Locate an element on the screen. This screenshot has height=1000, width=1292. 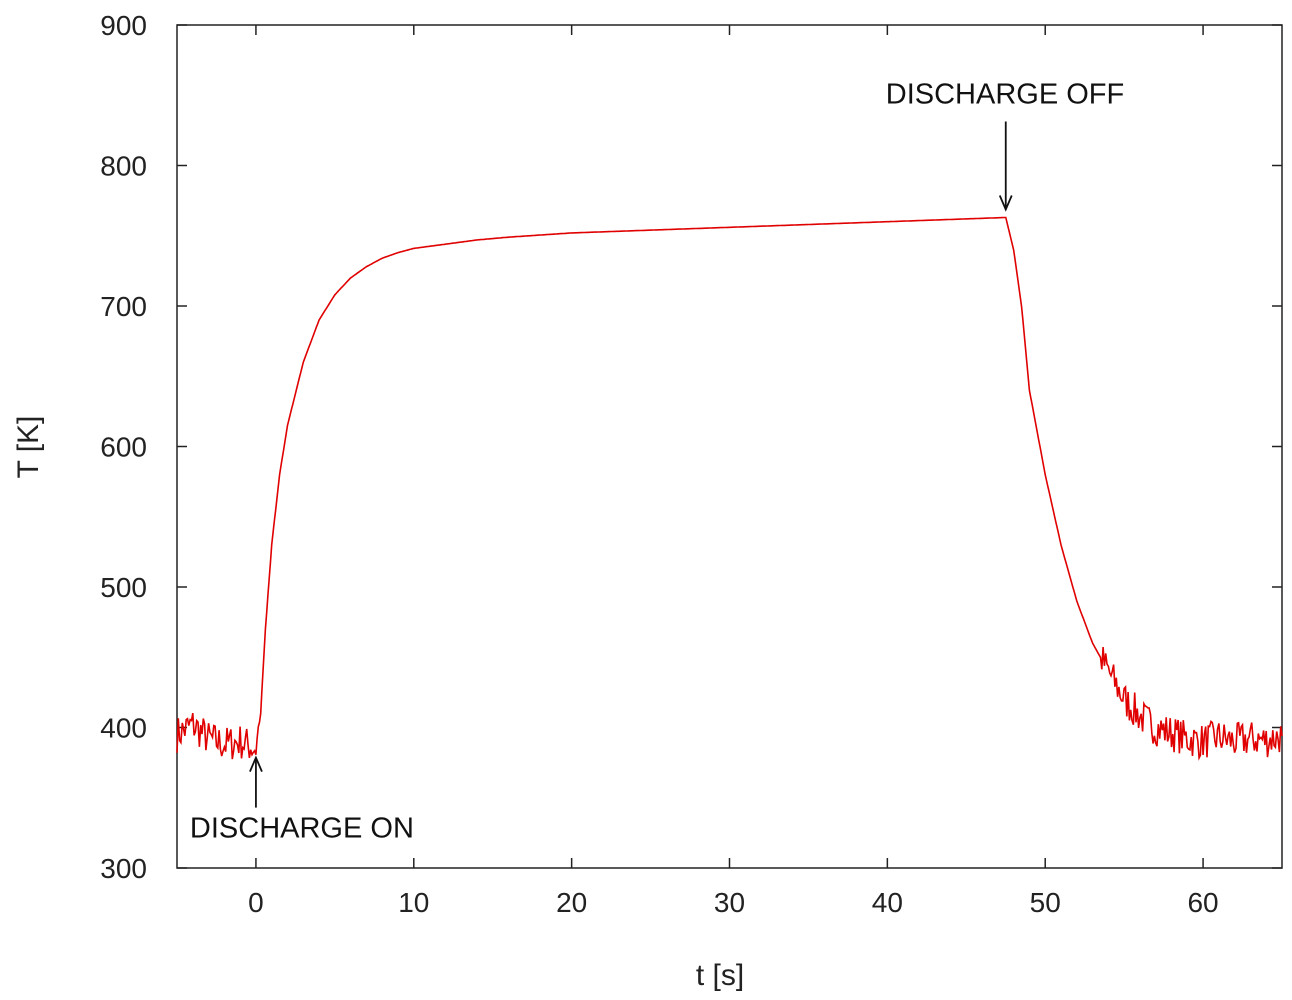
y-tick-label: 800 is located at coordinates (123, 166).